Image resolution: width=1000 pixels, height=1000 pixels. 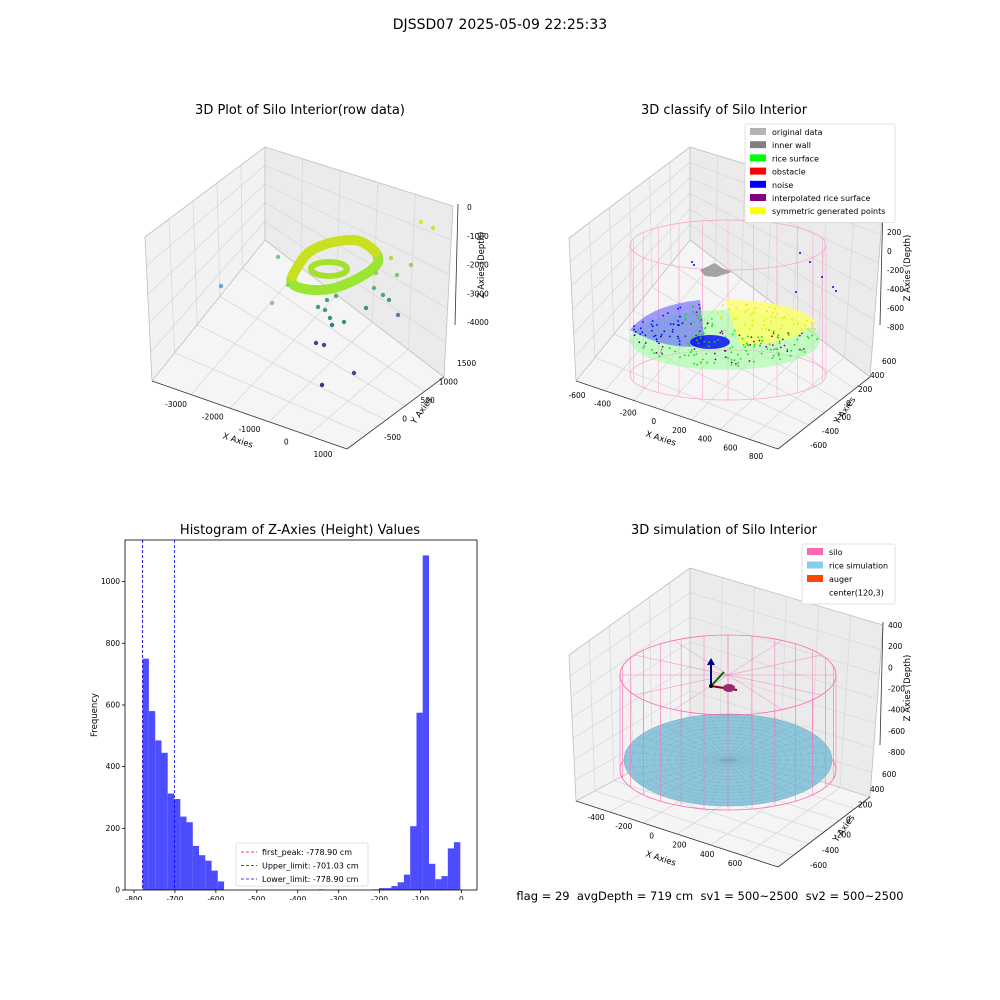 What do you see at coordinates (113, 704) in the screenshot?
I see `y-tick-label: 600` at bounding box center [113, 704].